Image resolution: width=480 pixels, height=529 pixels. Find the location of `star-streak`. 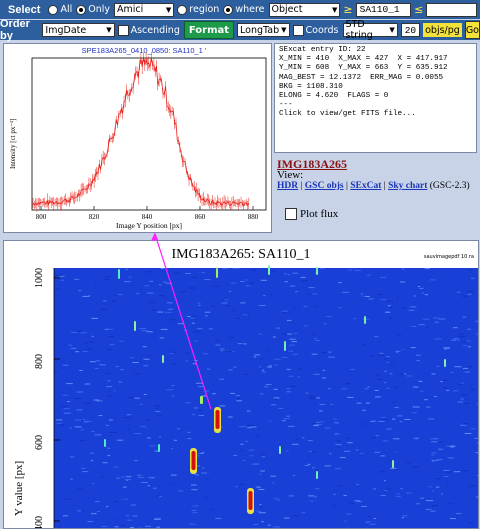

star-streak is located at coordinates (445, 363).